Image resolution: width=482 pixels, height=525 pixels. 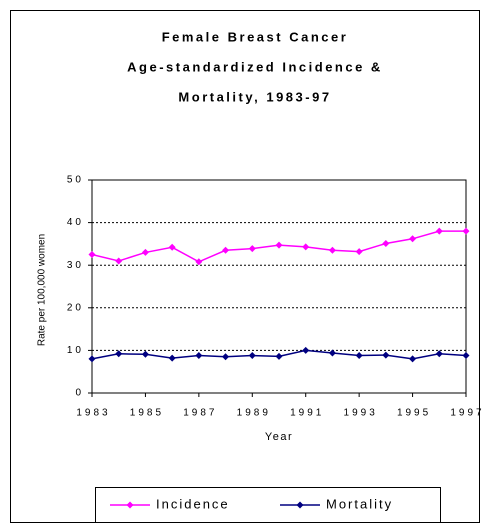 What do you see at coordinates (254, 96) in the screenshot?
I see `chart-title: Mortality, 1983-97` at bounding box center [254, 96].